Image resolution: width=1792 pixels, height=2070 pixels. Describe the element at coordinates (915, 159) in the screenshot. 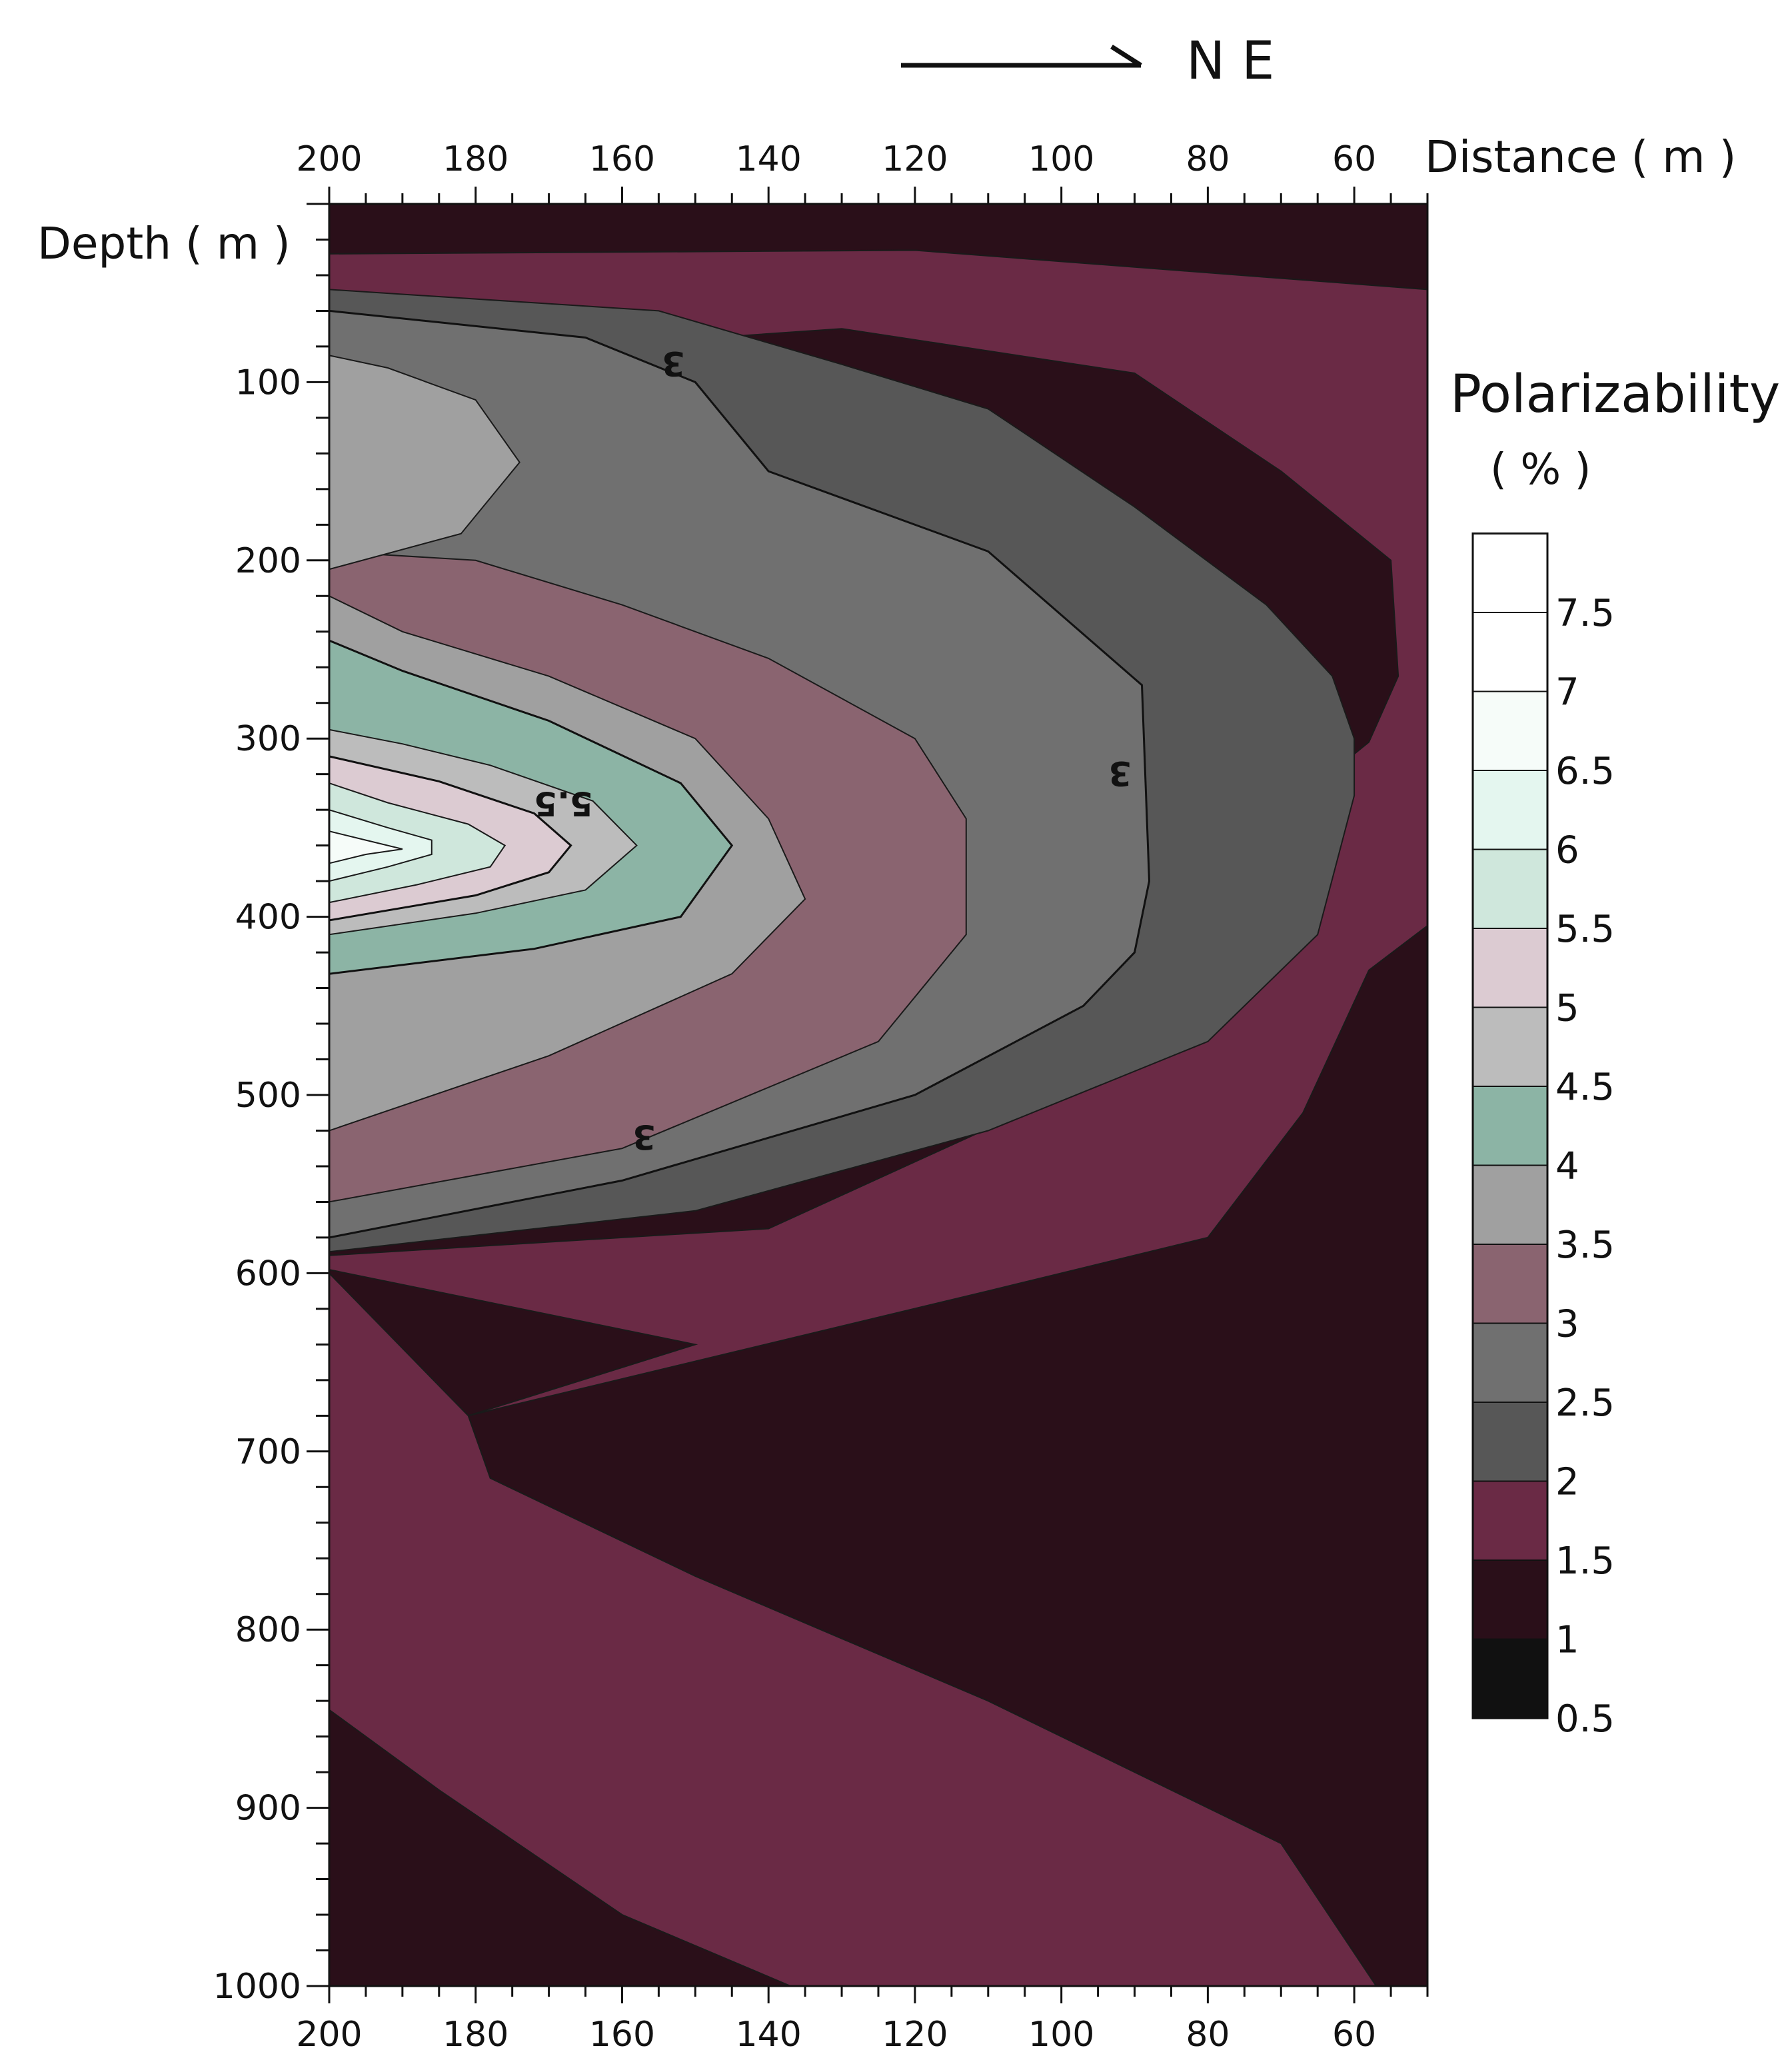

I see `x-tick-label-top: 120` at that location.